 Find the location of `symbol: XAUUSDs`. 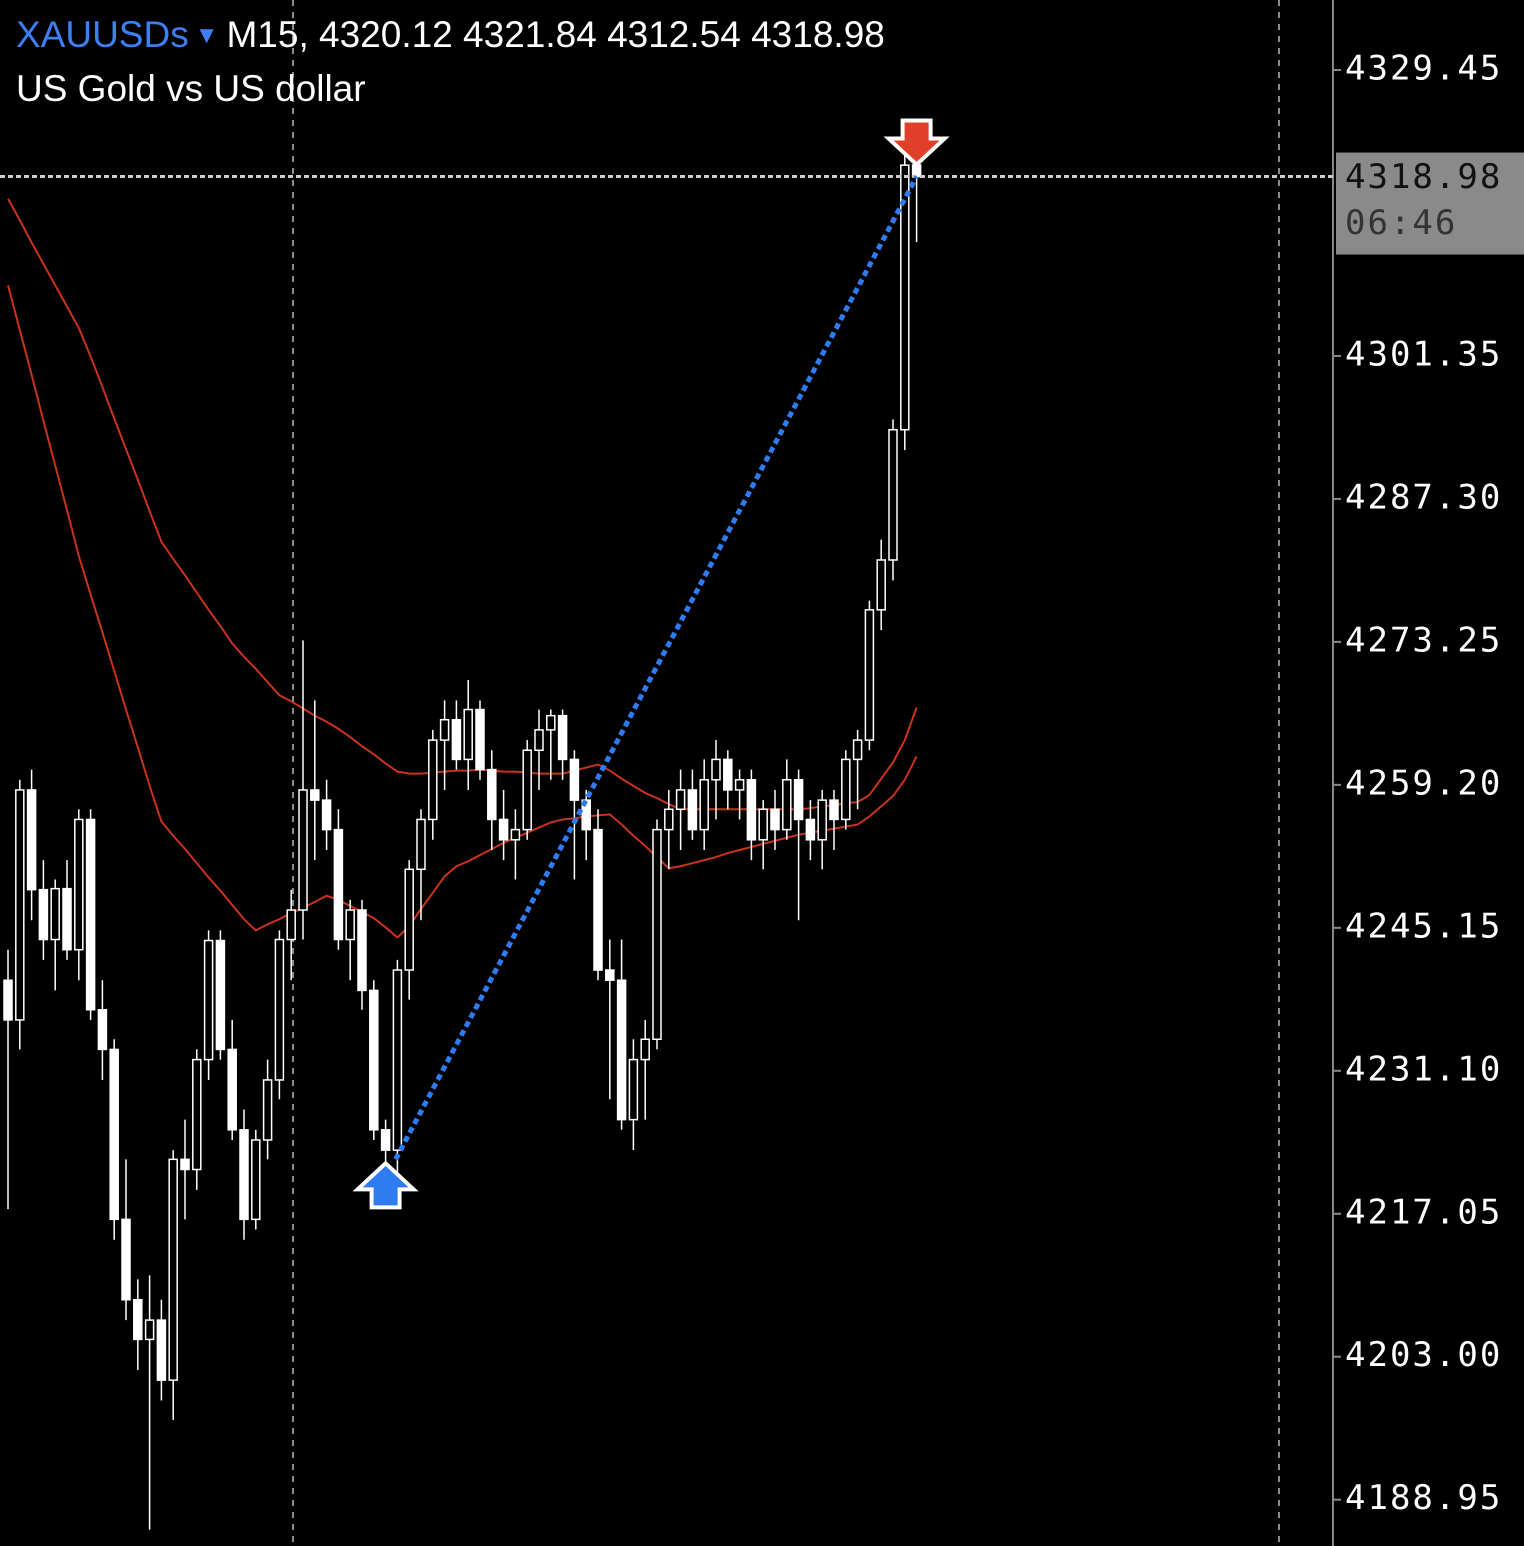

symbol: XAUUSDs is located at coordinates (102, 34).